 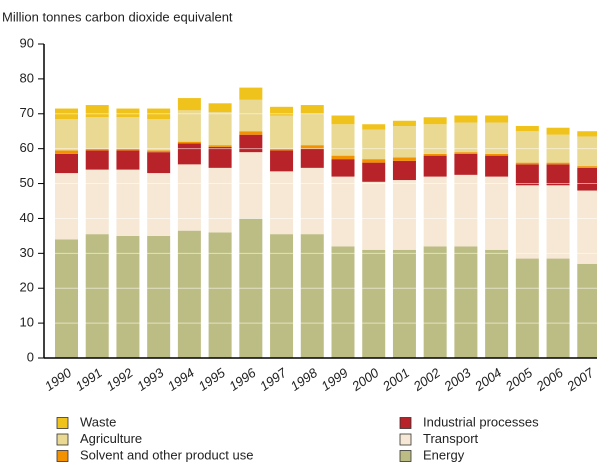 What do you see at coordinates (444, 454) in the screenshot?
I see `legend-label: Energy` at bounding box center [444, 454].